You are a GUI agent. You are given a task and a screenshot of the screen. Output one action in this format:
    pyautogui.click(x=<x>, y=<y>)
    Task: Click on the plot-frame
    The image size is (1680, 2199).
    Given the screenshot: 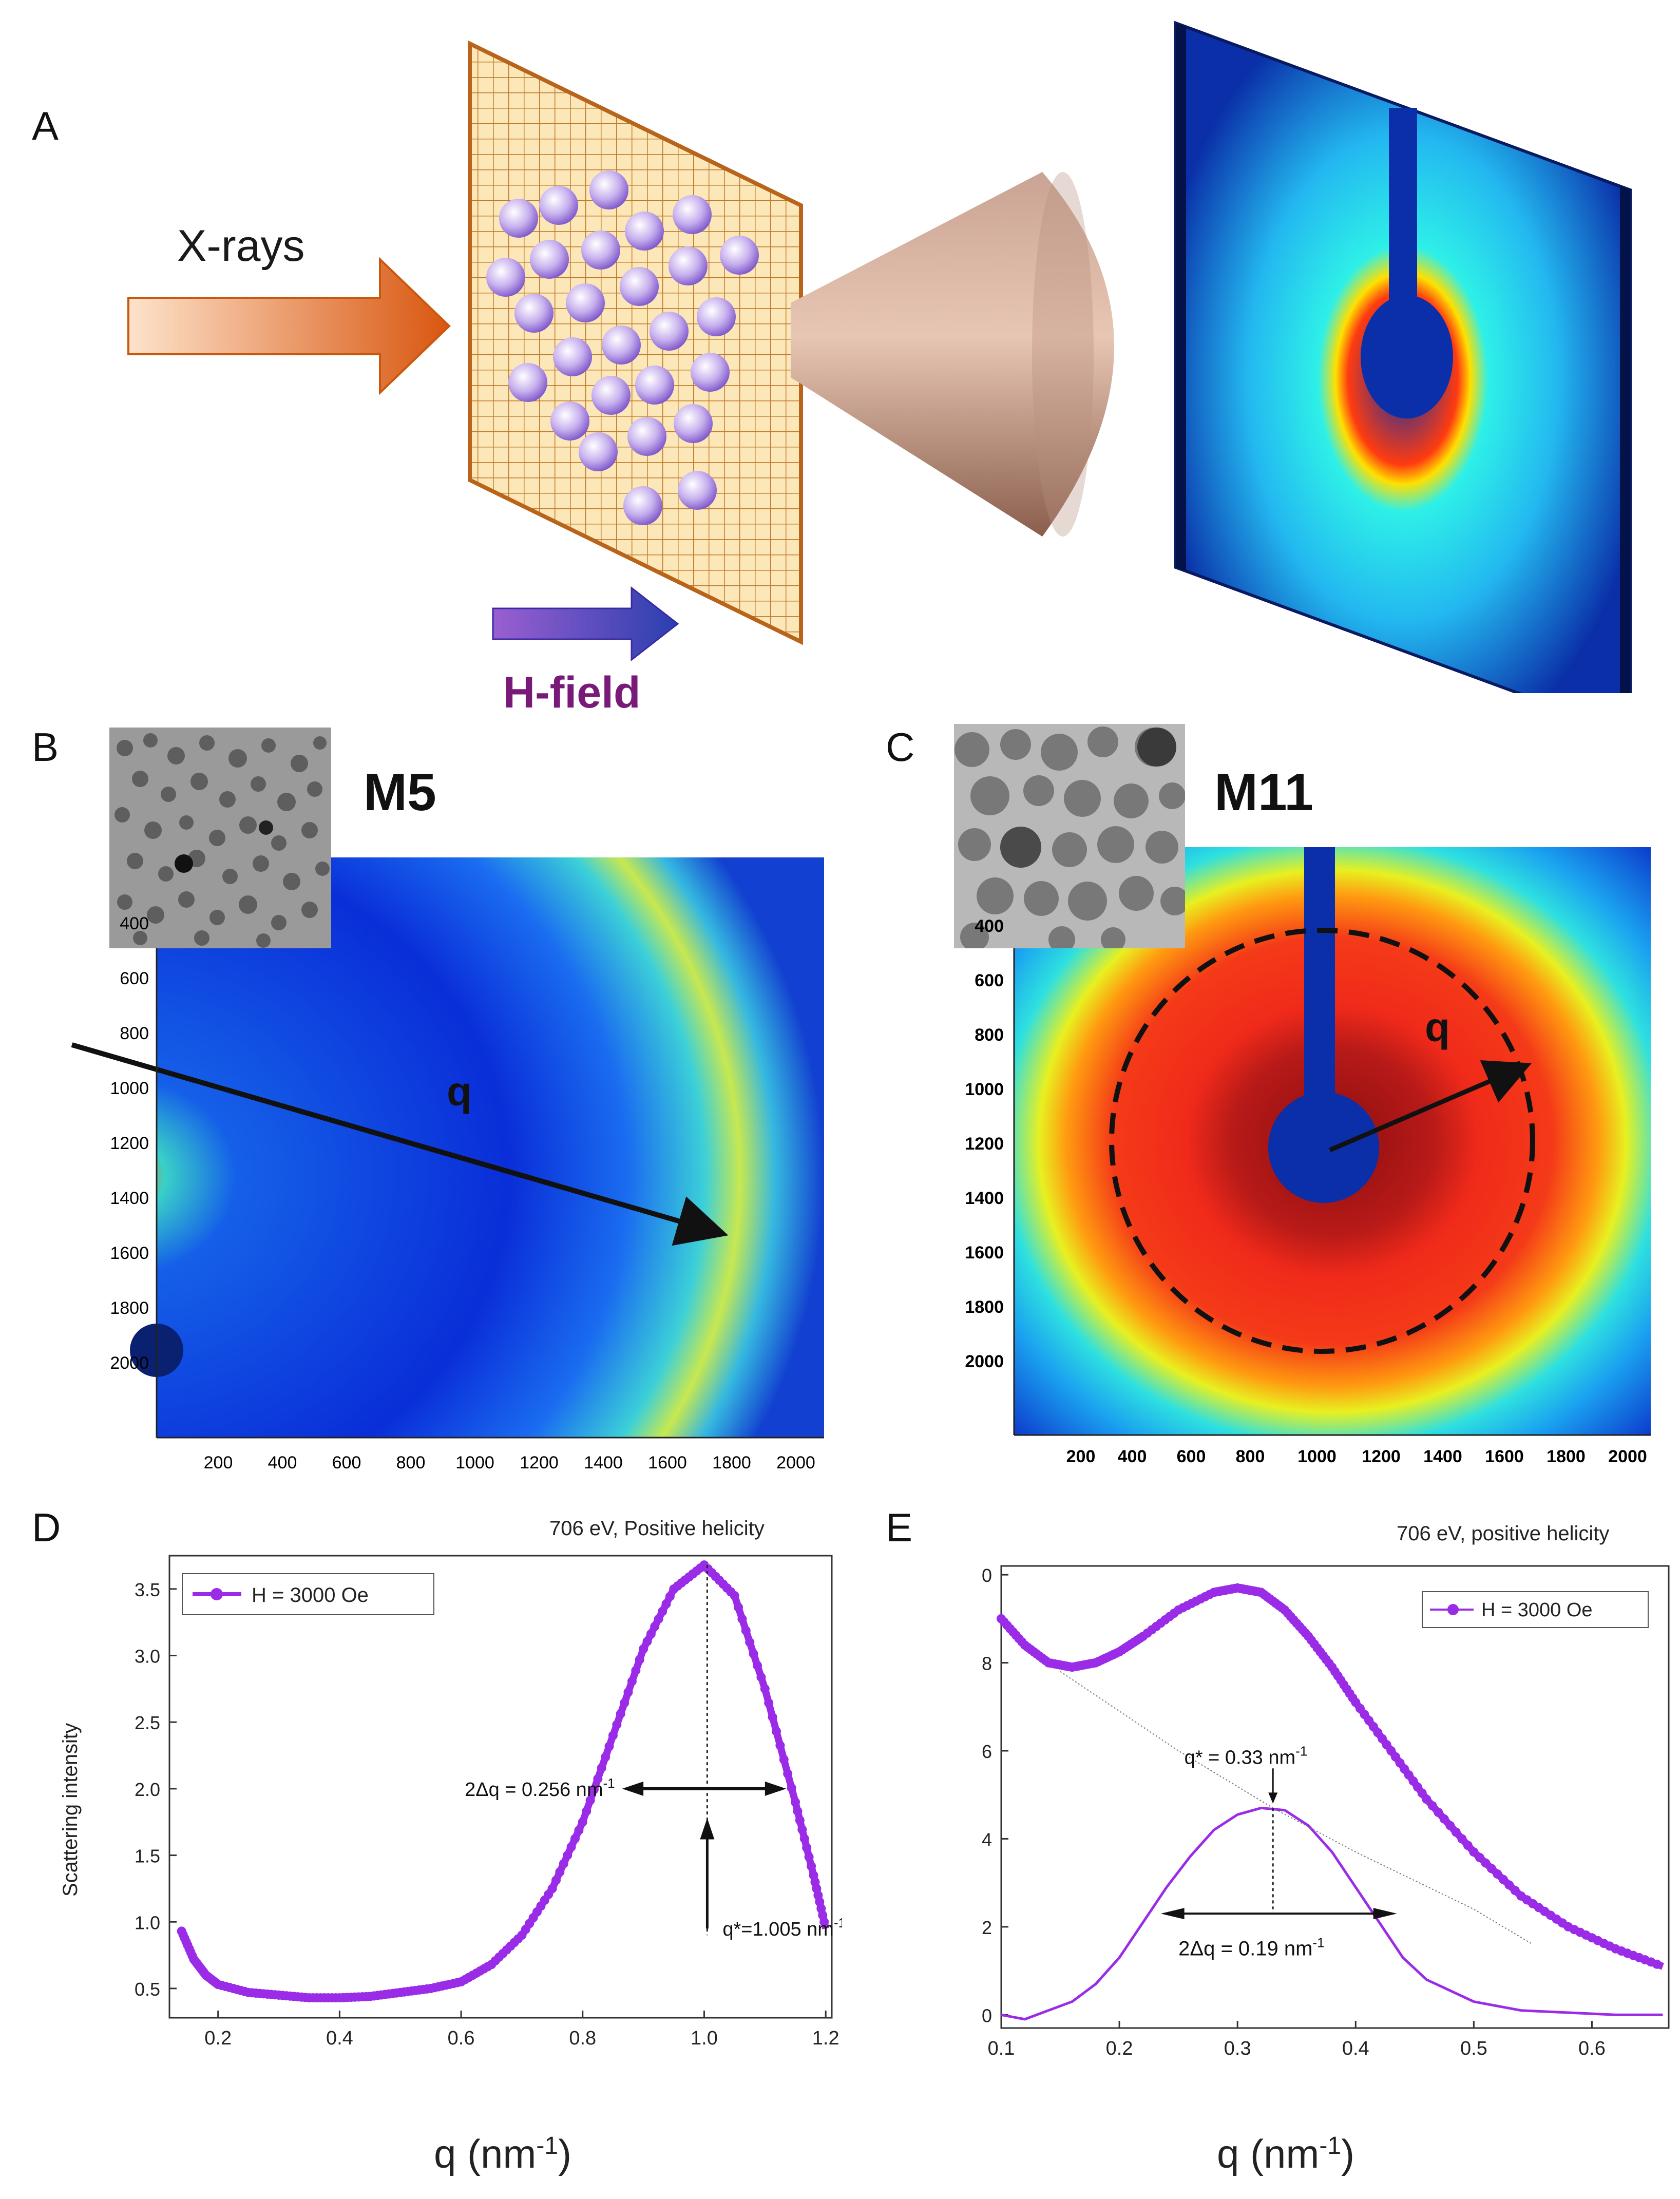 What is the action you would take?
    pyautogui.click(x=500, y=1787)
    